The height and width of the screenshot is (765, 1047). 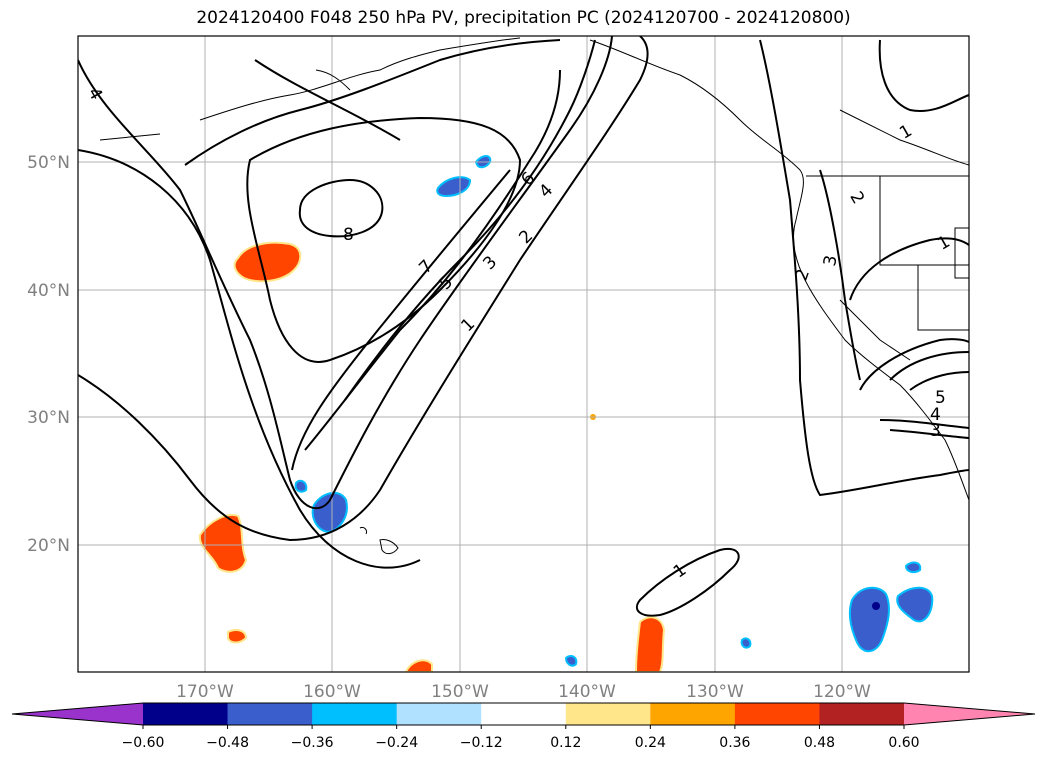 What do you see at coordinates (332, 692) in the screenshot?
I see `lon-label: 160°W` at bounding box center [332, 692].